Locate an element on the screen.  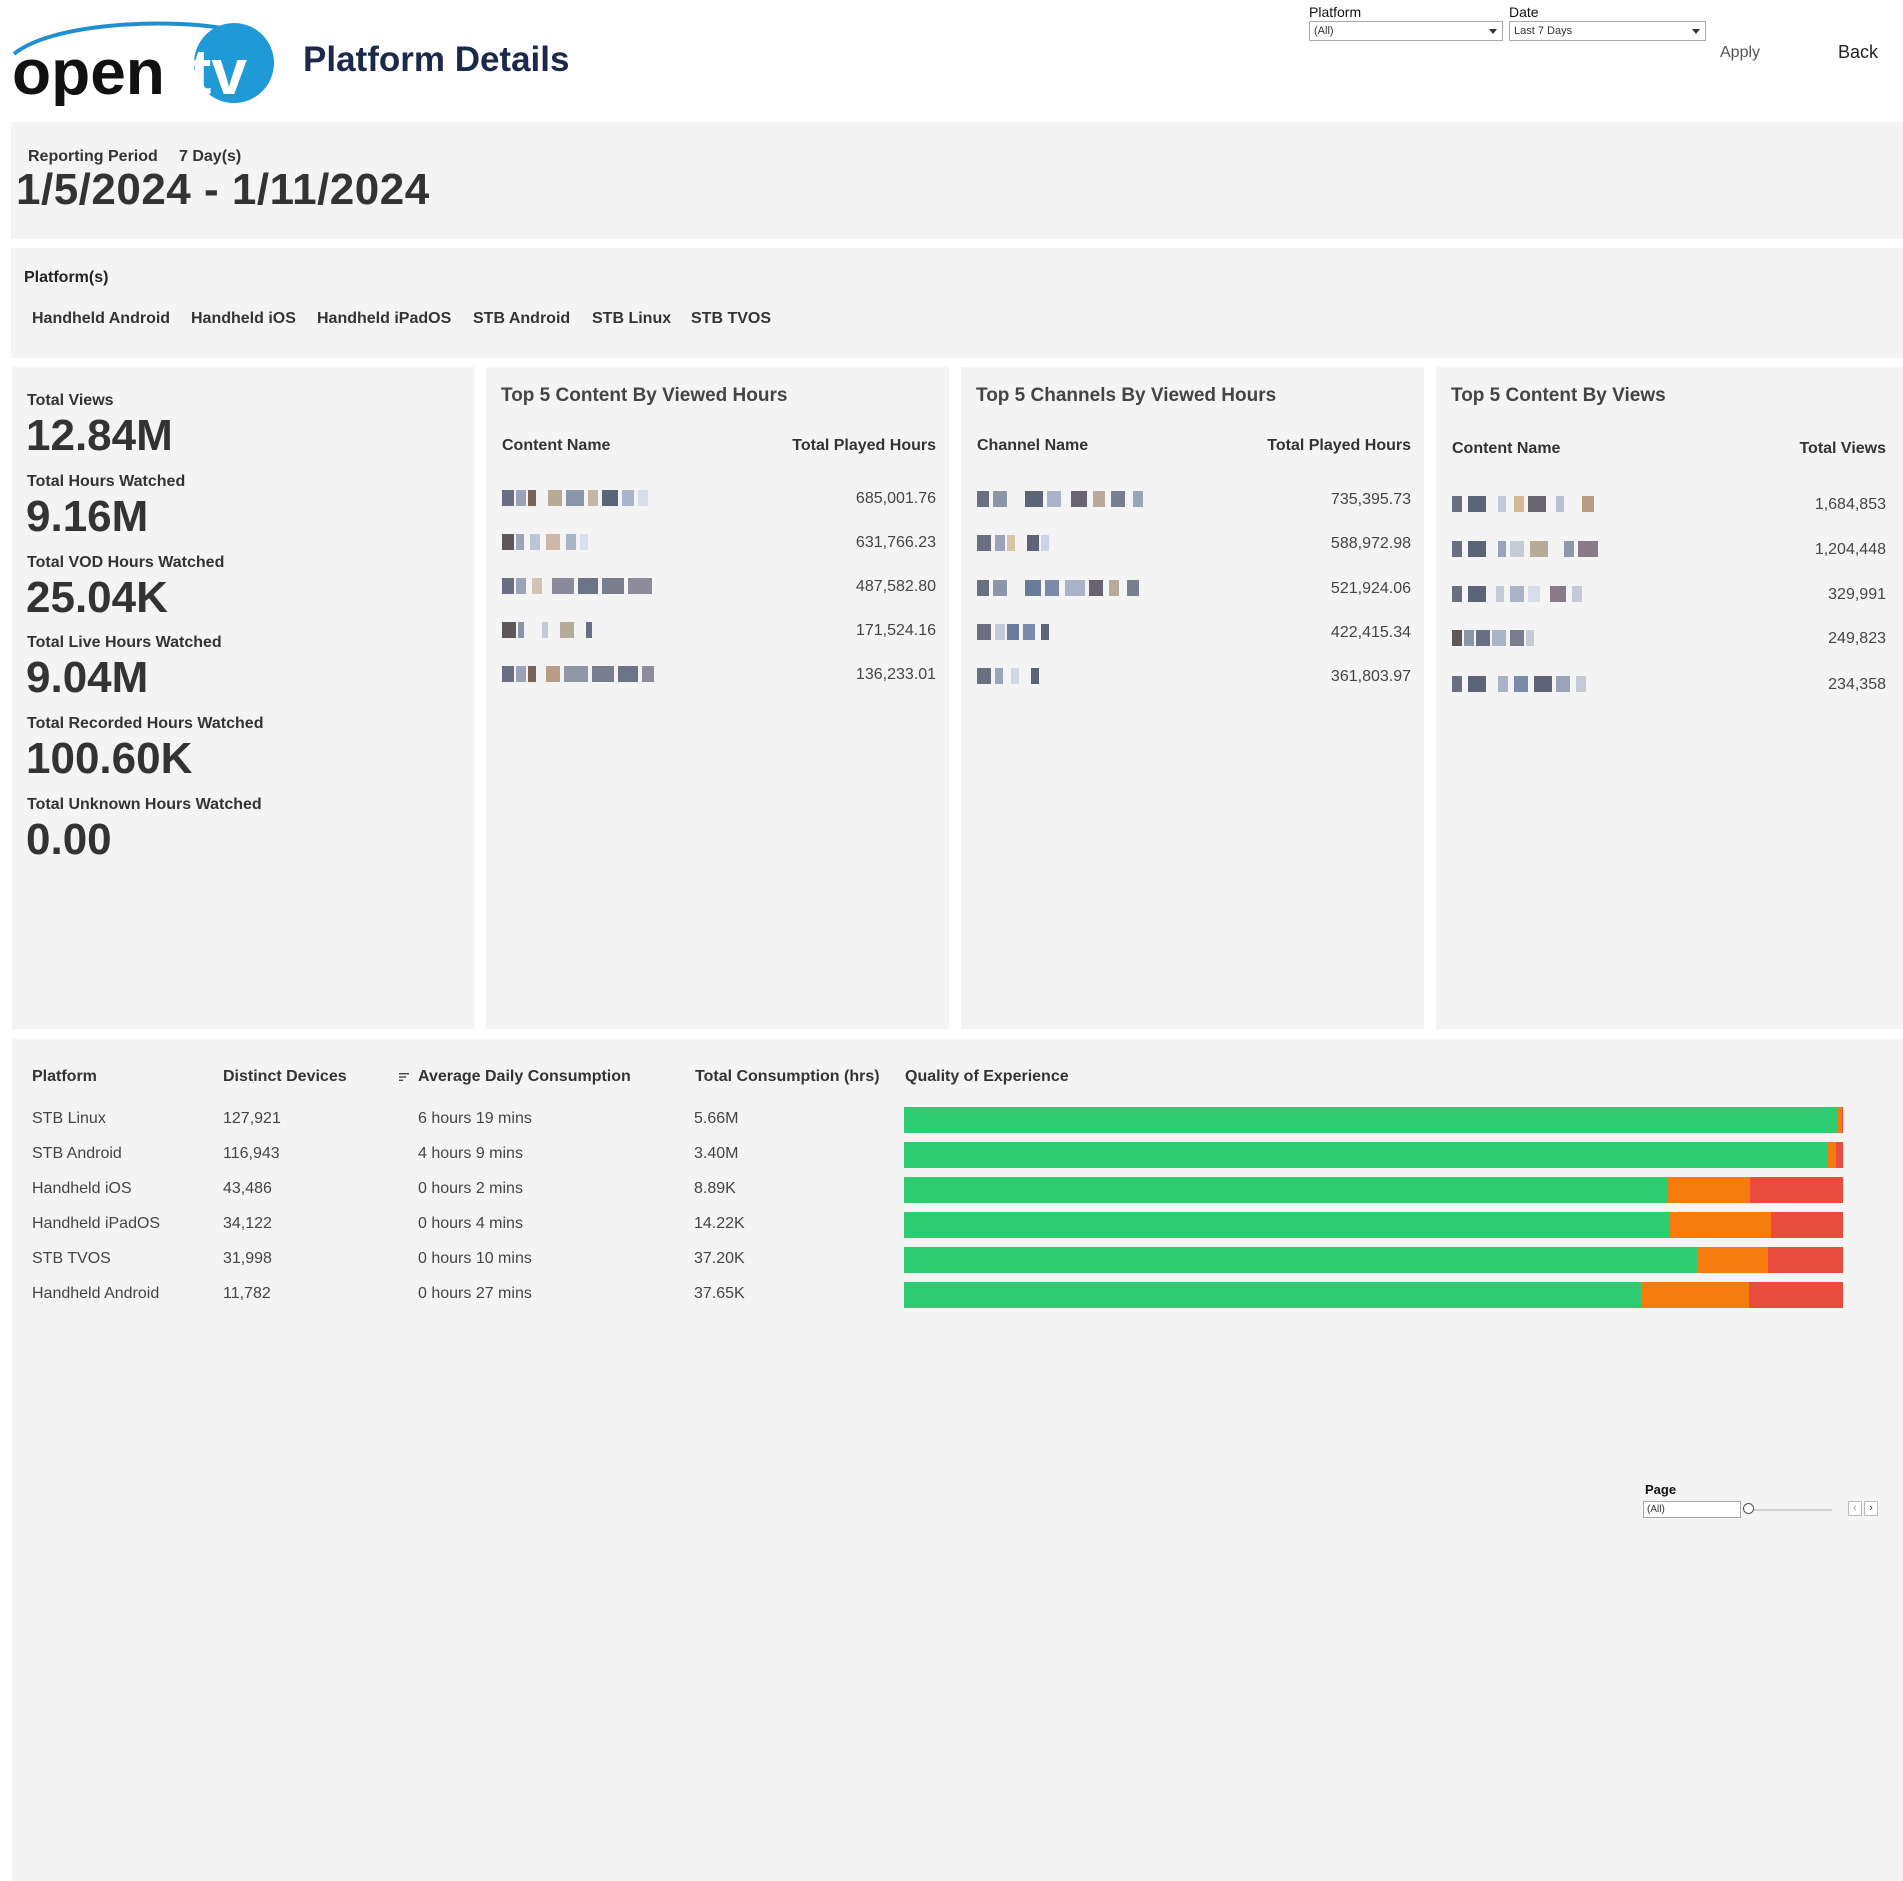
platform-dropdown: (All) is located at coordinates (1406, 31).